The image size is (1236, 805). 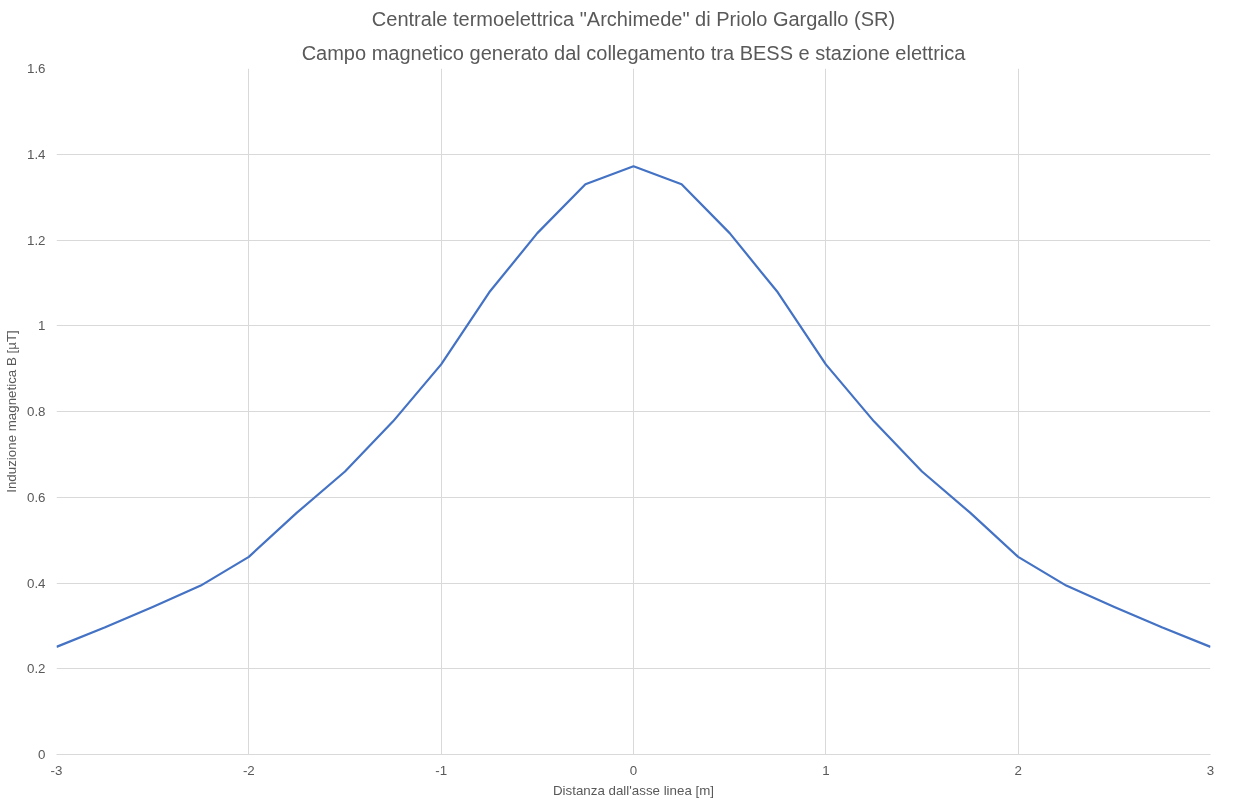 I want to click on chart-subtitle: Campo magnetico generato dal collegamento tra BESS e stazione elettrica, so click(x=634, y=52).